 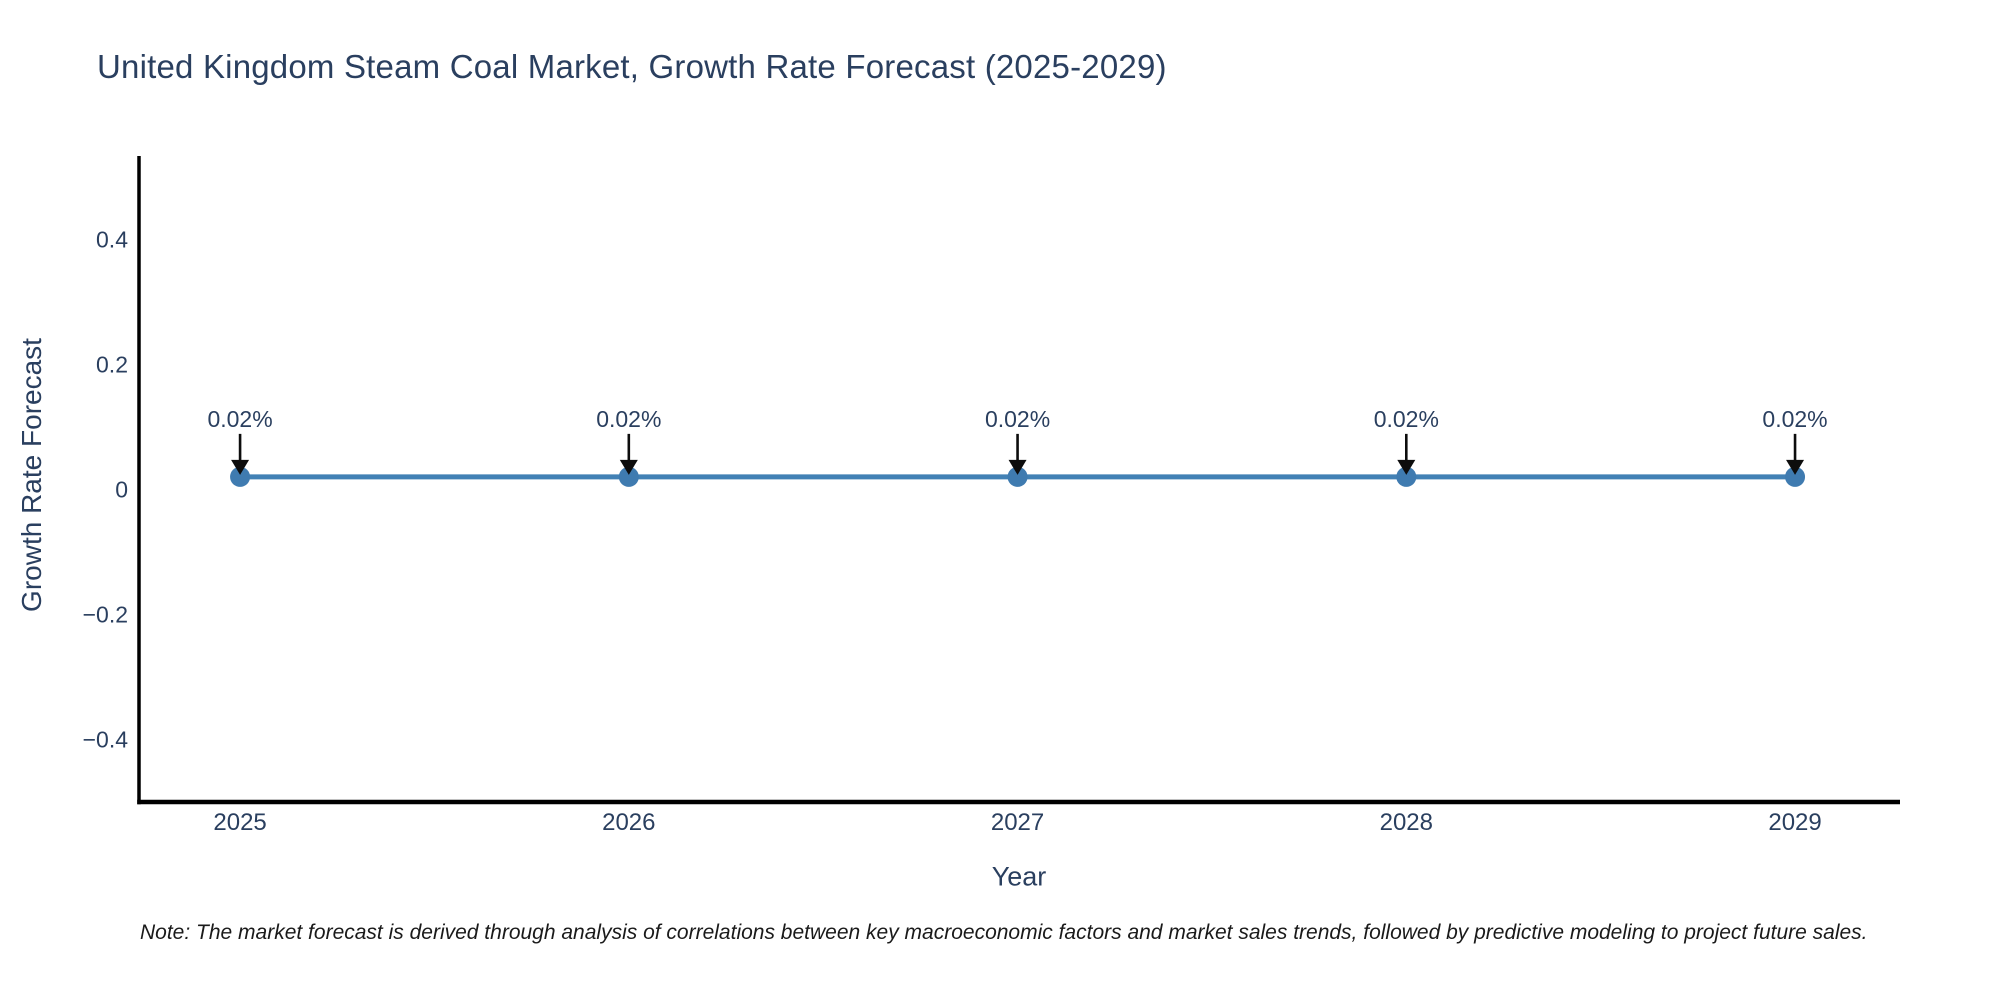 What do you see at coordinates (239, 822) in the screenshot?
I see `x-tick-label: 2025` at bounding box center [239, 822].